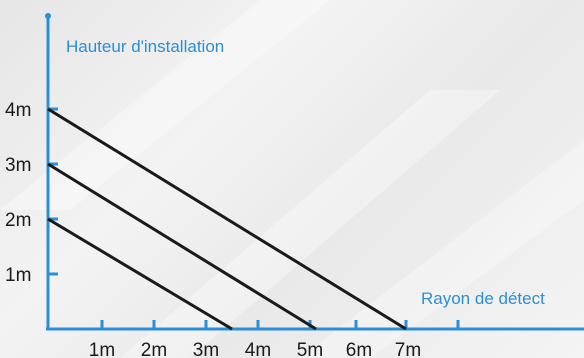  What do you see at coordinates (18, 220) in the screenshot?
I see `y-tick-label: 2m` at bounding box center [18, 220].